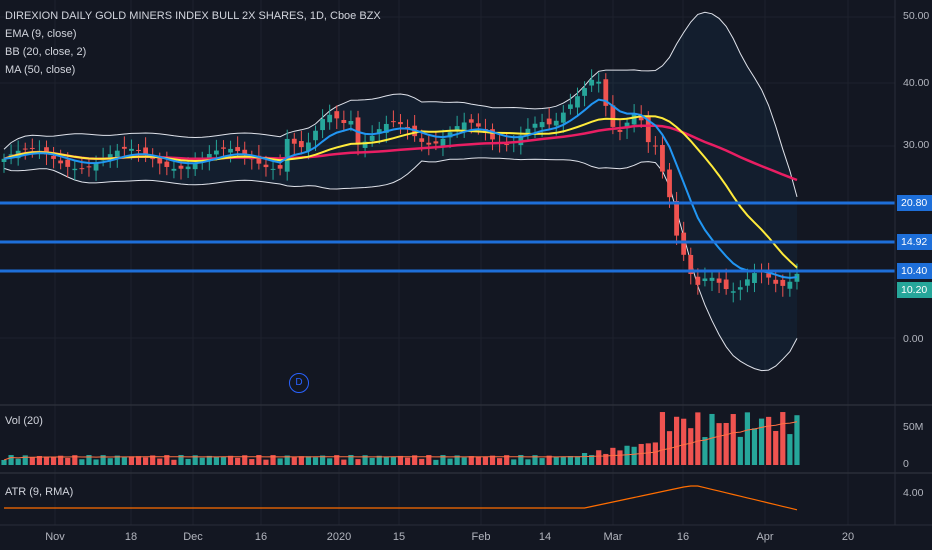 The image size is (932, 550). Describe the element at coordinates (914, 271) in the screenshot. I see `price-tag: 10.40` at that location.